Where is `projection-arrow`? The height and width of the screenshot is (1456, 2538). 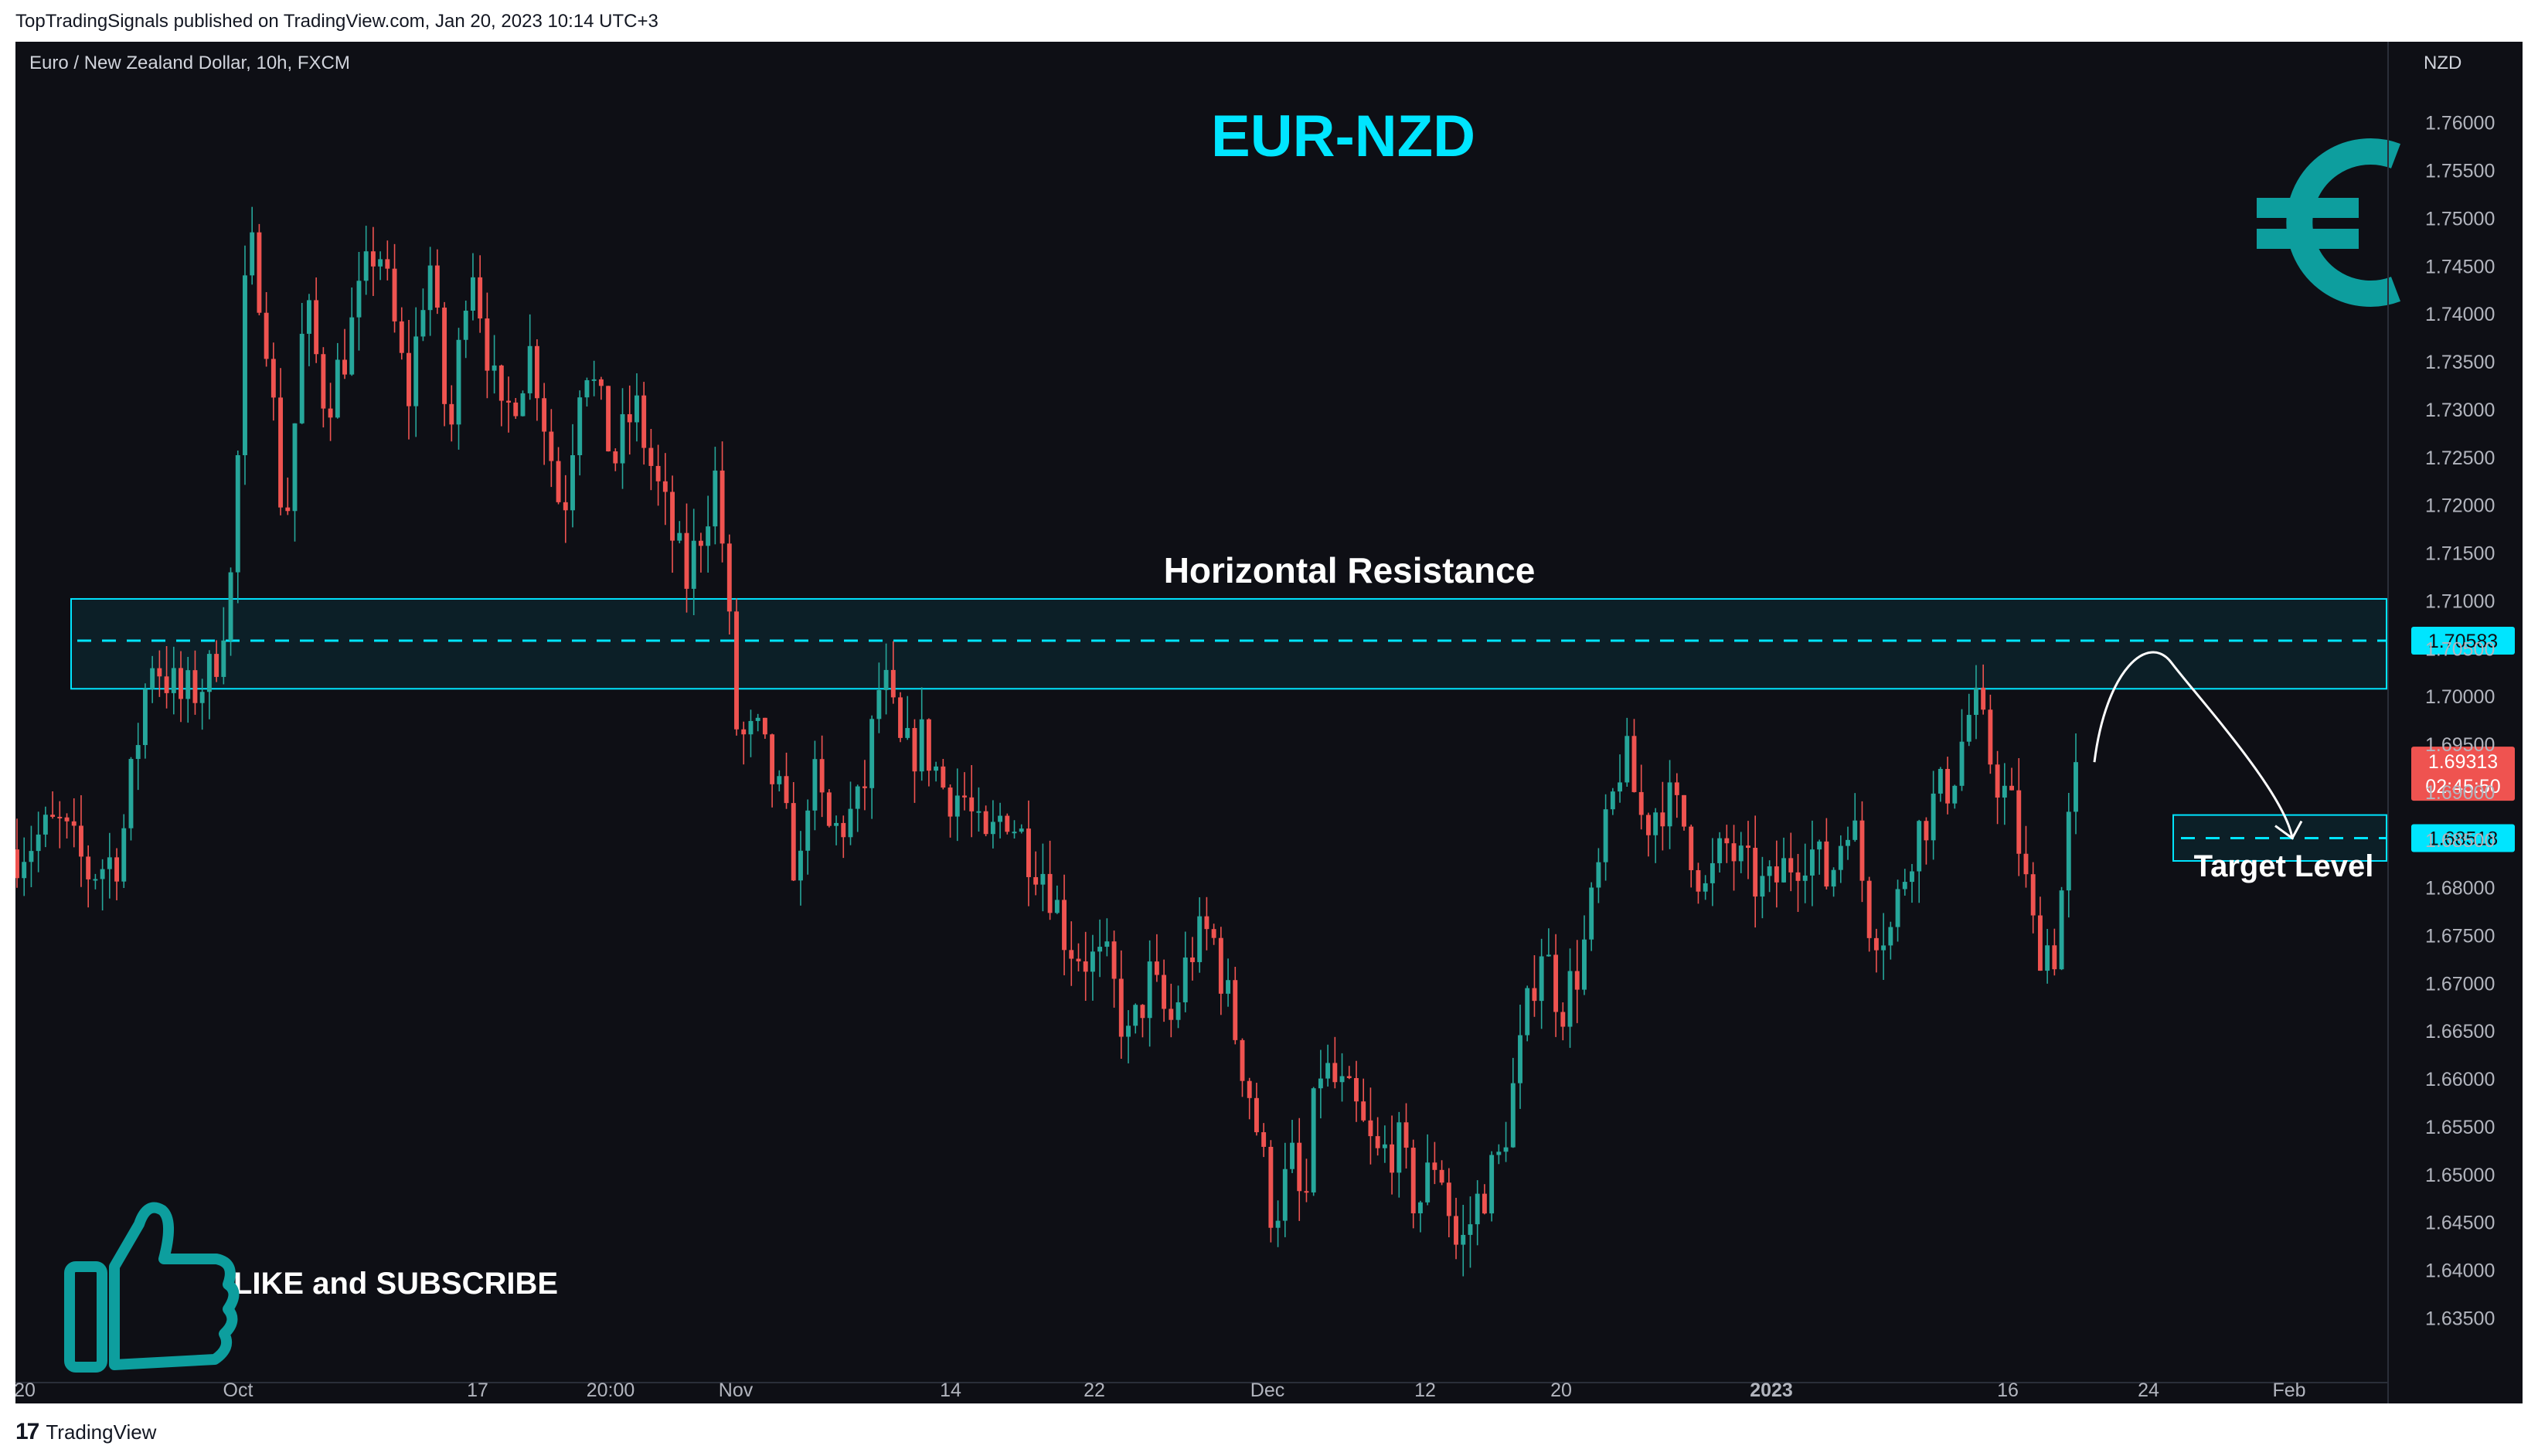
projection-arrow is located at coordinates (2193, 745).